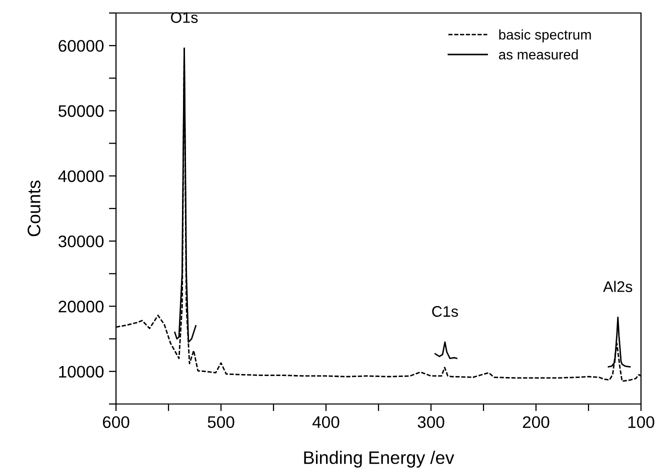 This screenshot has width=660, height=473. Describe the element at coordinates (34, 208) in the screenshot. I see `y-axis-title: Counts` at that location.